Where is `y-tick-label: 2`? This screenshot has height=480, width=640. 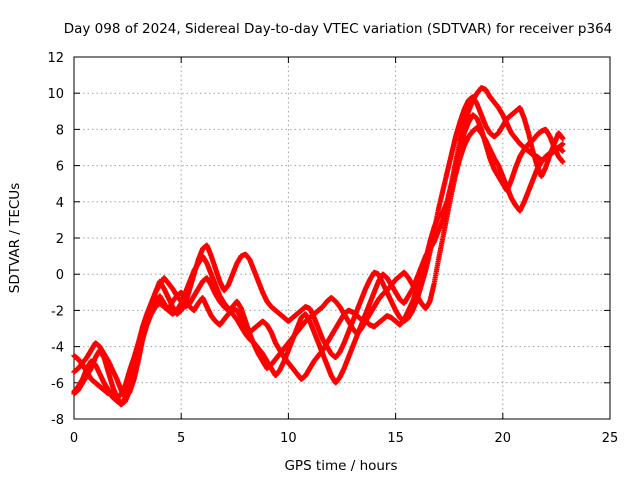
y-tick-label: 2 is located at coordinates (60, 239).